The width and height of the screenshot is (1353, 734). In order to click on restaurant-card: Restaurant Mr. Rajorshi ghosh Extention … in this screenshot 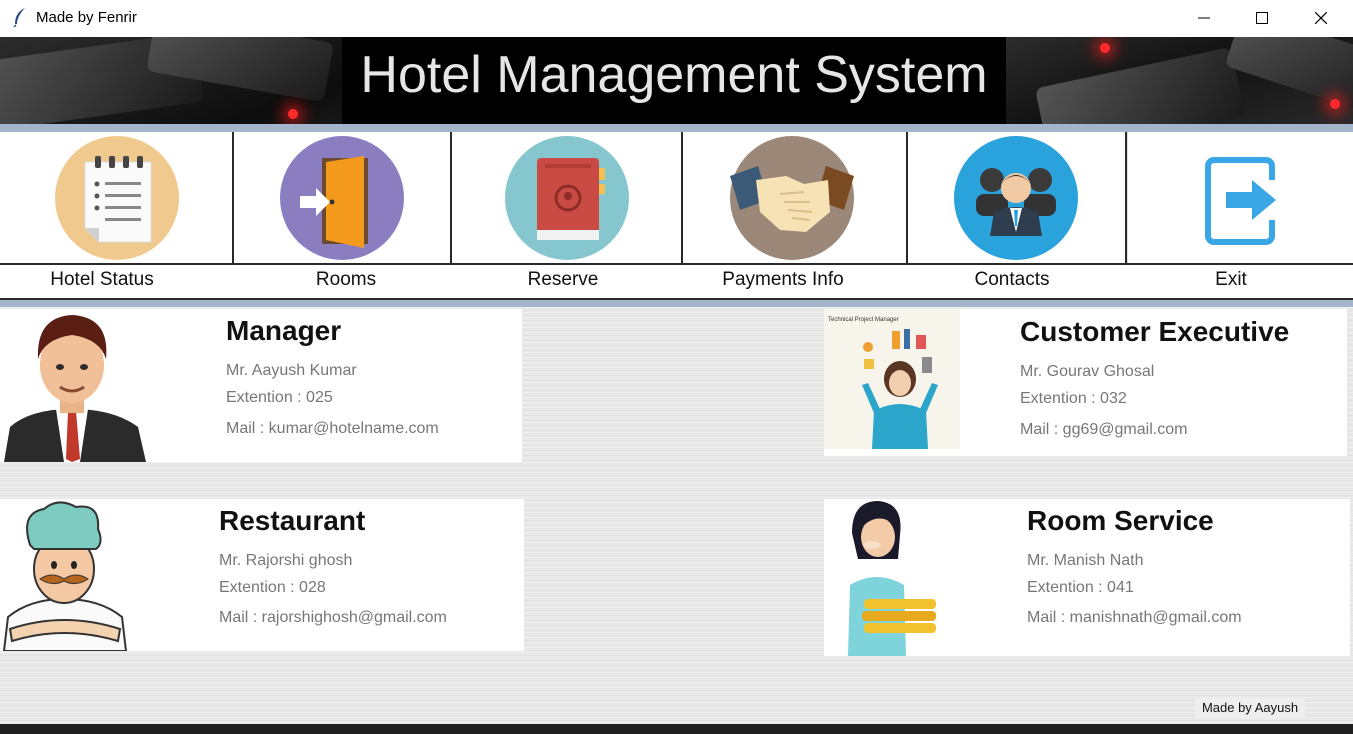, I will do `click(262, 575)`.